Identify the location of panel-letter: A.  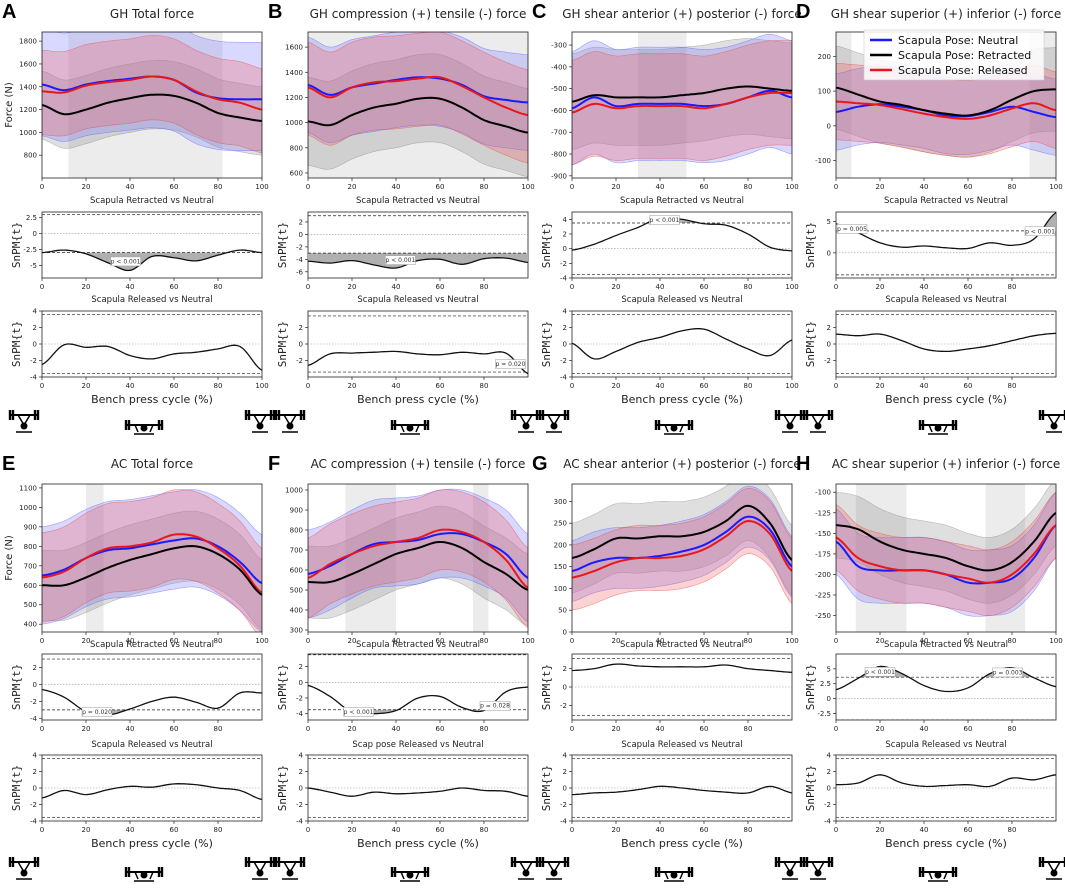
(9, 12).